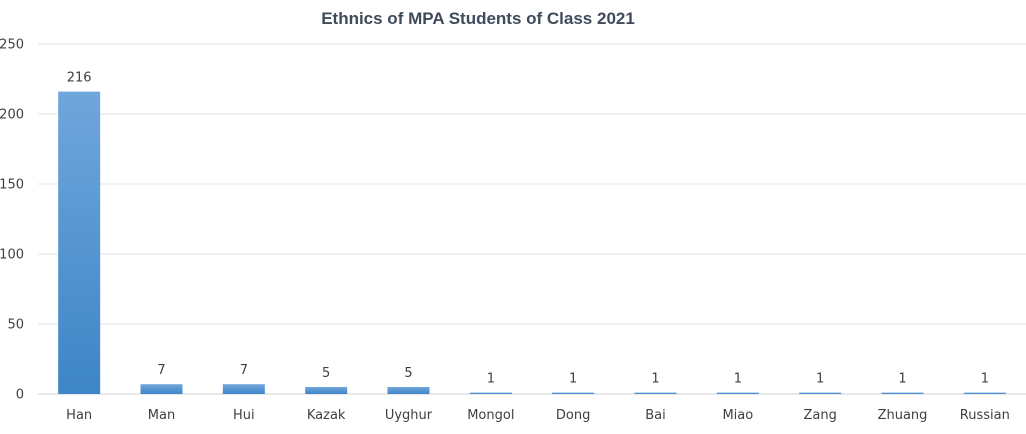  I want to click on data-label-zang: 1, so click(820, 379).